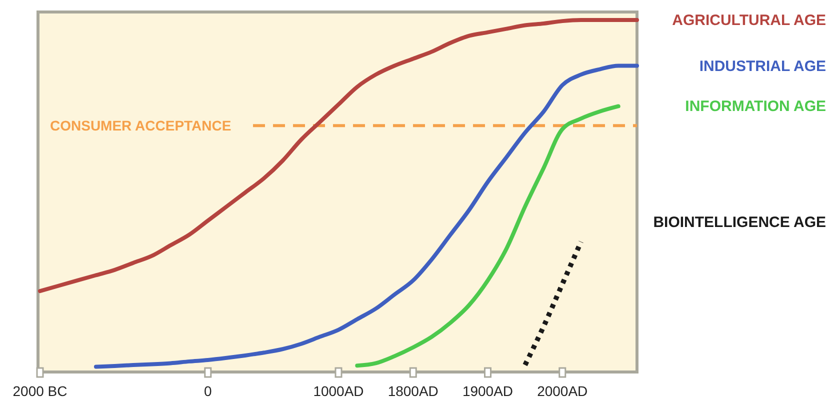 The height and width of the screenshot is (404, 839). I want to click on text: INFORMATION AGE, so click(755, 107).